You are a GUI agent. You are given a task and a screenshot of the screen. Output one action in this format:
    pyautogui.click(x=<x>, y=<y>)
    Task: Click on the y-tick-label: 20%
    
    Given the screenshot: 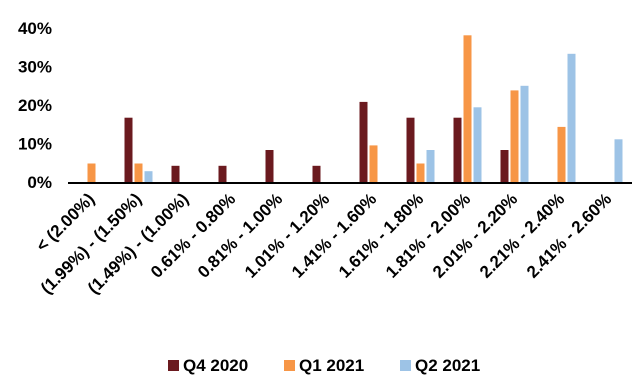 What is the action you would take?
    pyautogui.click(x=35, y=105)
    